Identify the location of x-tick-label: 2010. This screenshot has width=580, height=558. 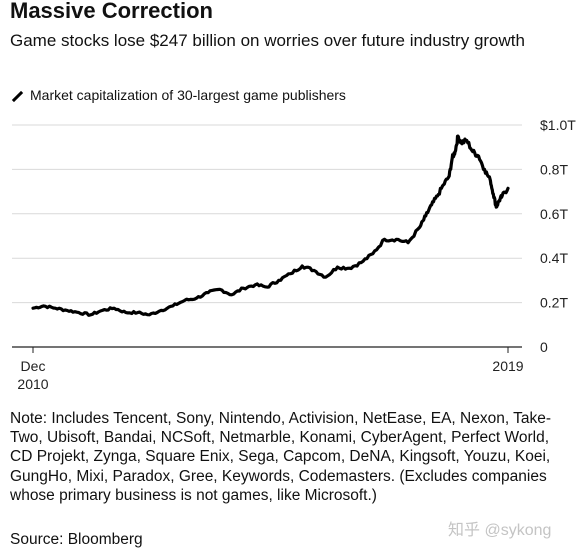
(32, 384).